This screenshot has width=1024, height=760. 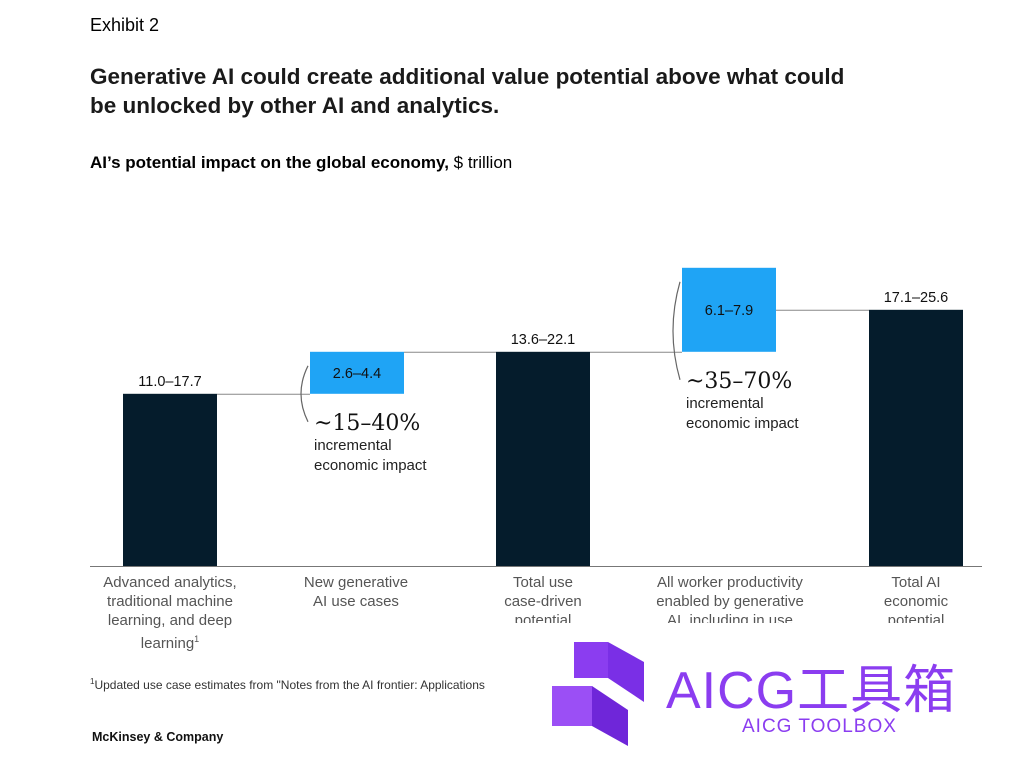 I want to click on category-label-3: Total use case-driven potential, so click(x=543, y=598).